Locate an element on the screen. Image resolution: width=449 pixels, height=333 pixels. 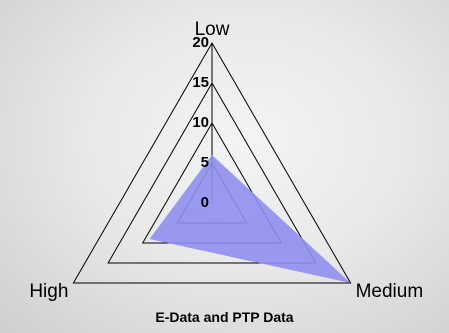
tick-label-10: 10 is located at coordinates (200, 122).